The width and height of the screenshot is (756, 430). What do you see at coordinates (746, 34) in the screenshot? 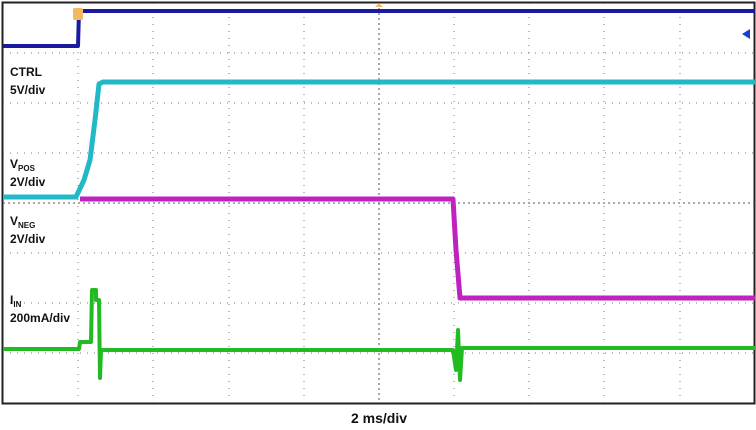
I see `ground-marker` at bounding box center [746, 34].